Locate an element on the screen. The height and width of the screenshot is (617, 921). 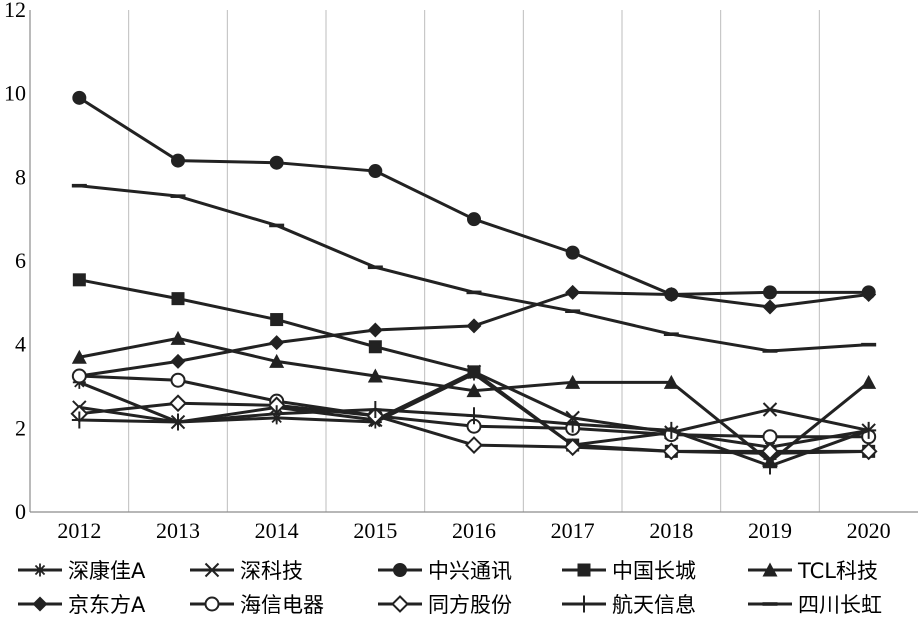
x-tick-label: 2015 is located at coordinates (375, 530).